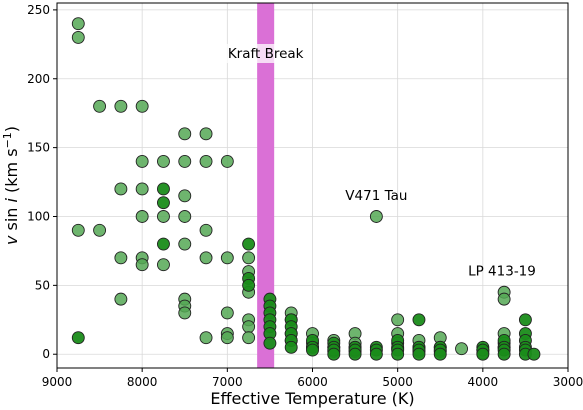  What do you see at coordinates (7, 140) in the screenshot?
I see `y-label-exp: −1` at bounding box center [7, 140].